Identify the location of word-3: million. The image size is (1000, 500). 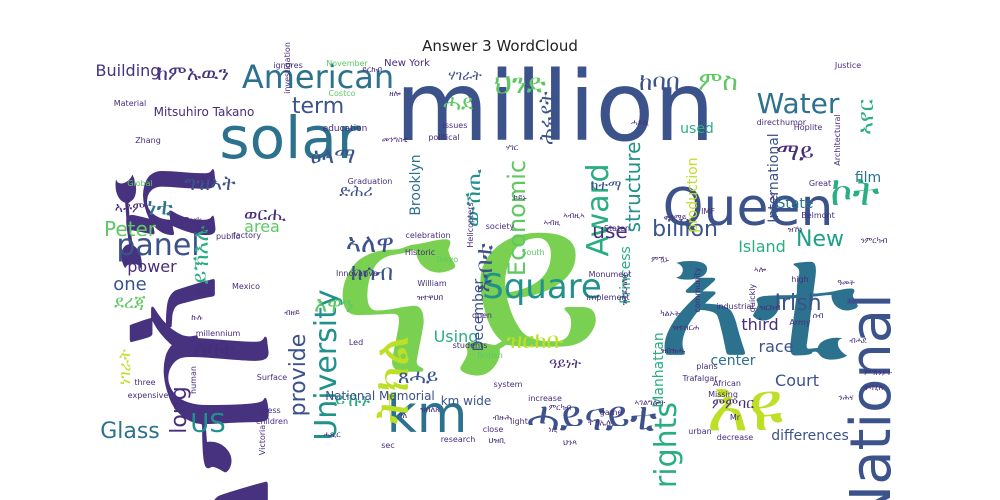
(555, 107).